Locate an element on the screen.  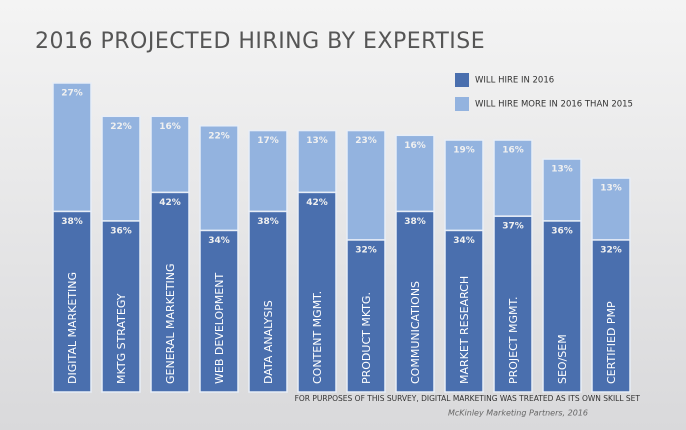
category-label: PRODUCT MKTG. is located at coordinates (366, 338).